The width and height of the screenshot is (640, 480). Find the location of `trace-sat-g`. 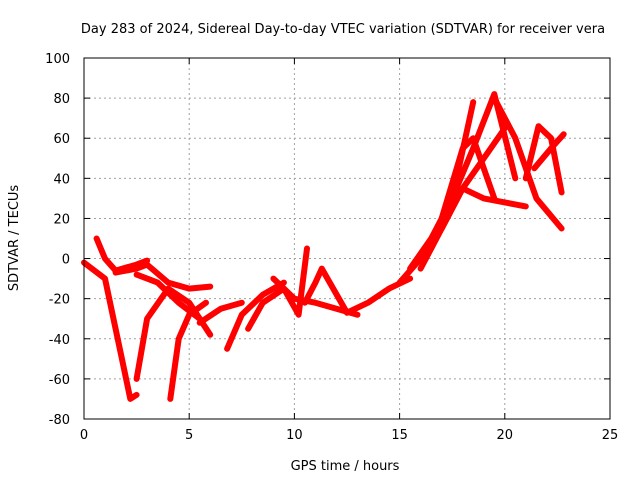

trace-sat-g is located at coordinates (220, 312).